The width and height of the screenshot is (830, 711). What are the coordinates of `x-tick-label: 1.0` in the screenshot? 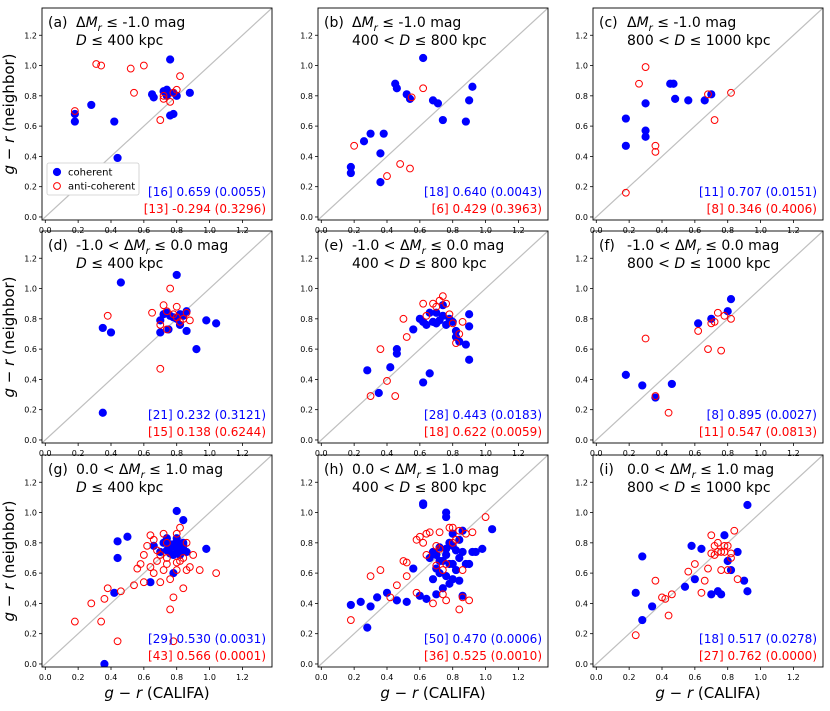 It's located at (760, 230).